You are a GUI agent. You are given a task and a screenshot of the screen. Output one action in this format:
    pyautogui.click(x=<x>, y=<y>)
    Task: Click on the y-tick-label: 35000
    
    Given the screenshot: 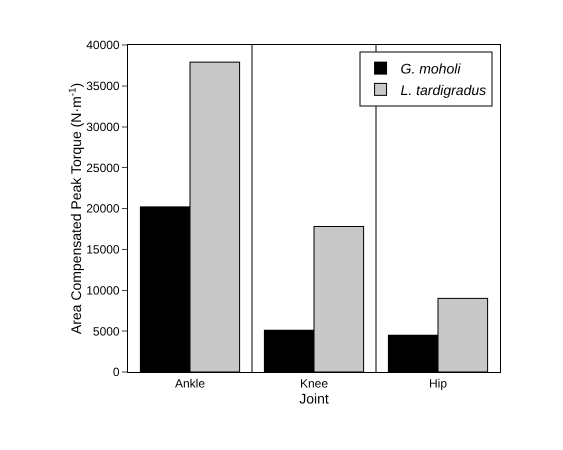 What is the action you would take?
    pyautogui.click(x=103, y=86)
    